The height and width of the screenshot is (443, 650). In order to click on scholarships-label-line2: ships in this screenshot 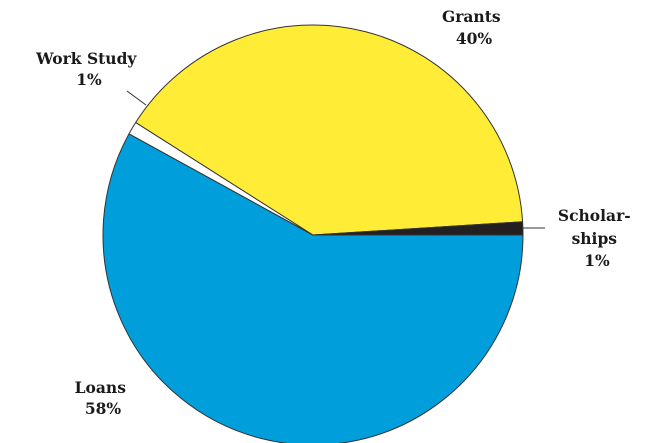, I will do `click(595, 238)`.